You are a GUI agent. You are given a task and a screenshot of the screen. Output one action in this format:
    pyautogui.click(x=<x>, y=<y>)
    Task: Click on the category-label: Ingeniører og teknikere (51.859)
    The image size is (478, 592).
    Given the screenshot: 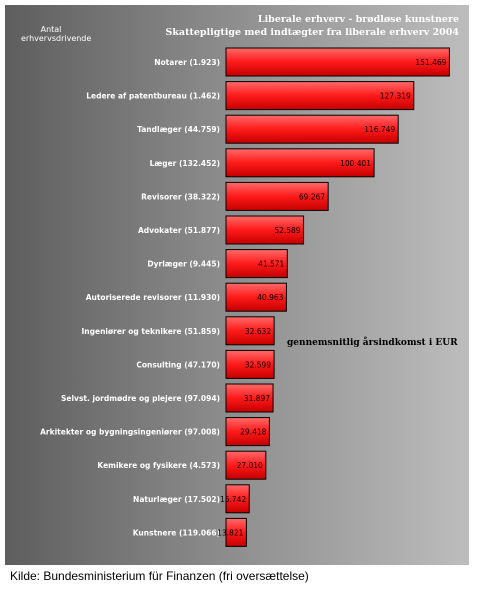 What is the action you would take?
    pyautogui.click(x=150, y=331)
    